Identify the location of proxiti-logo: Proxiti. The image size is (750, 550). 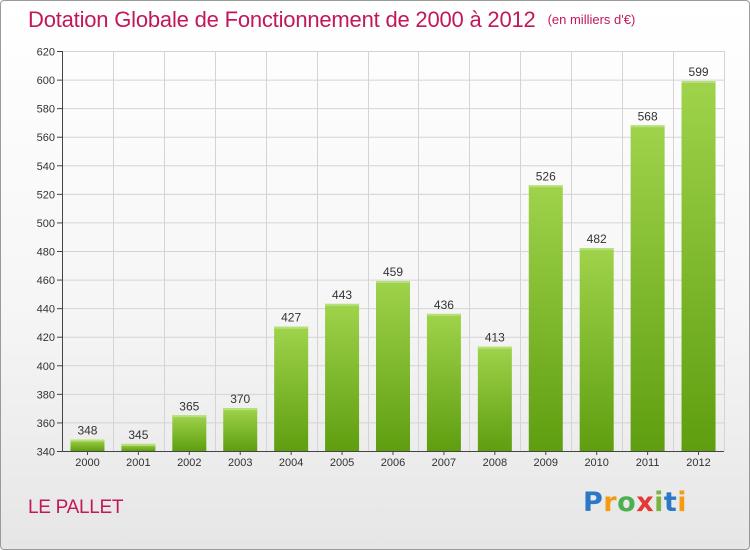
(635, 502).